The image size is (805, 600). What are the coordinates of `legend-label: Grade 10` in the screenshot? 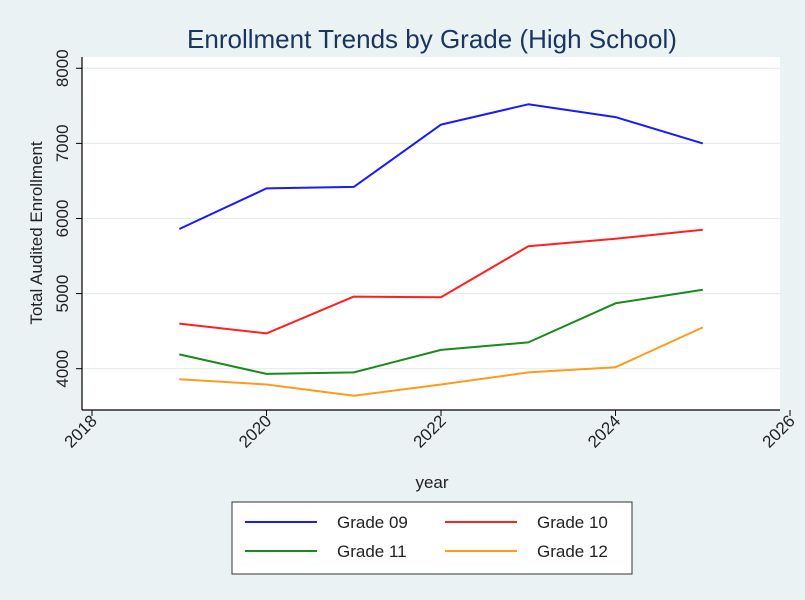 It's located at (572, 522).